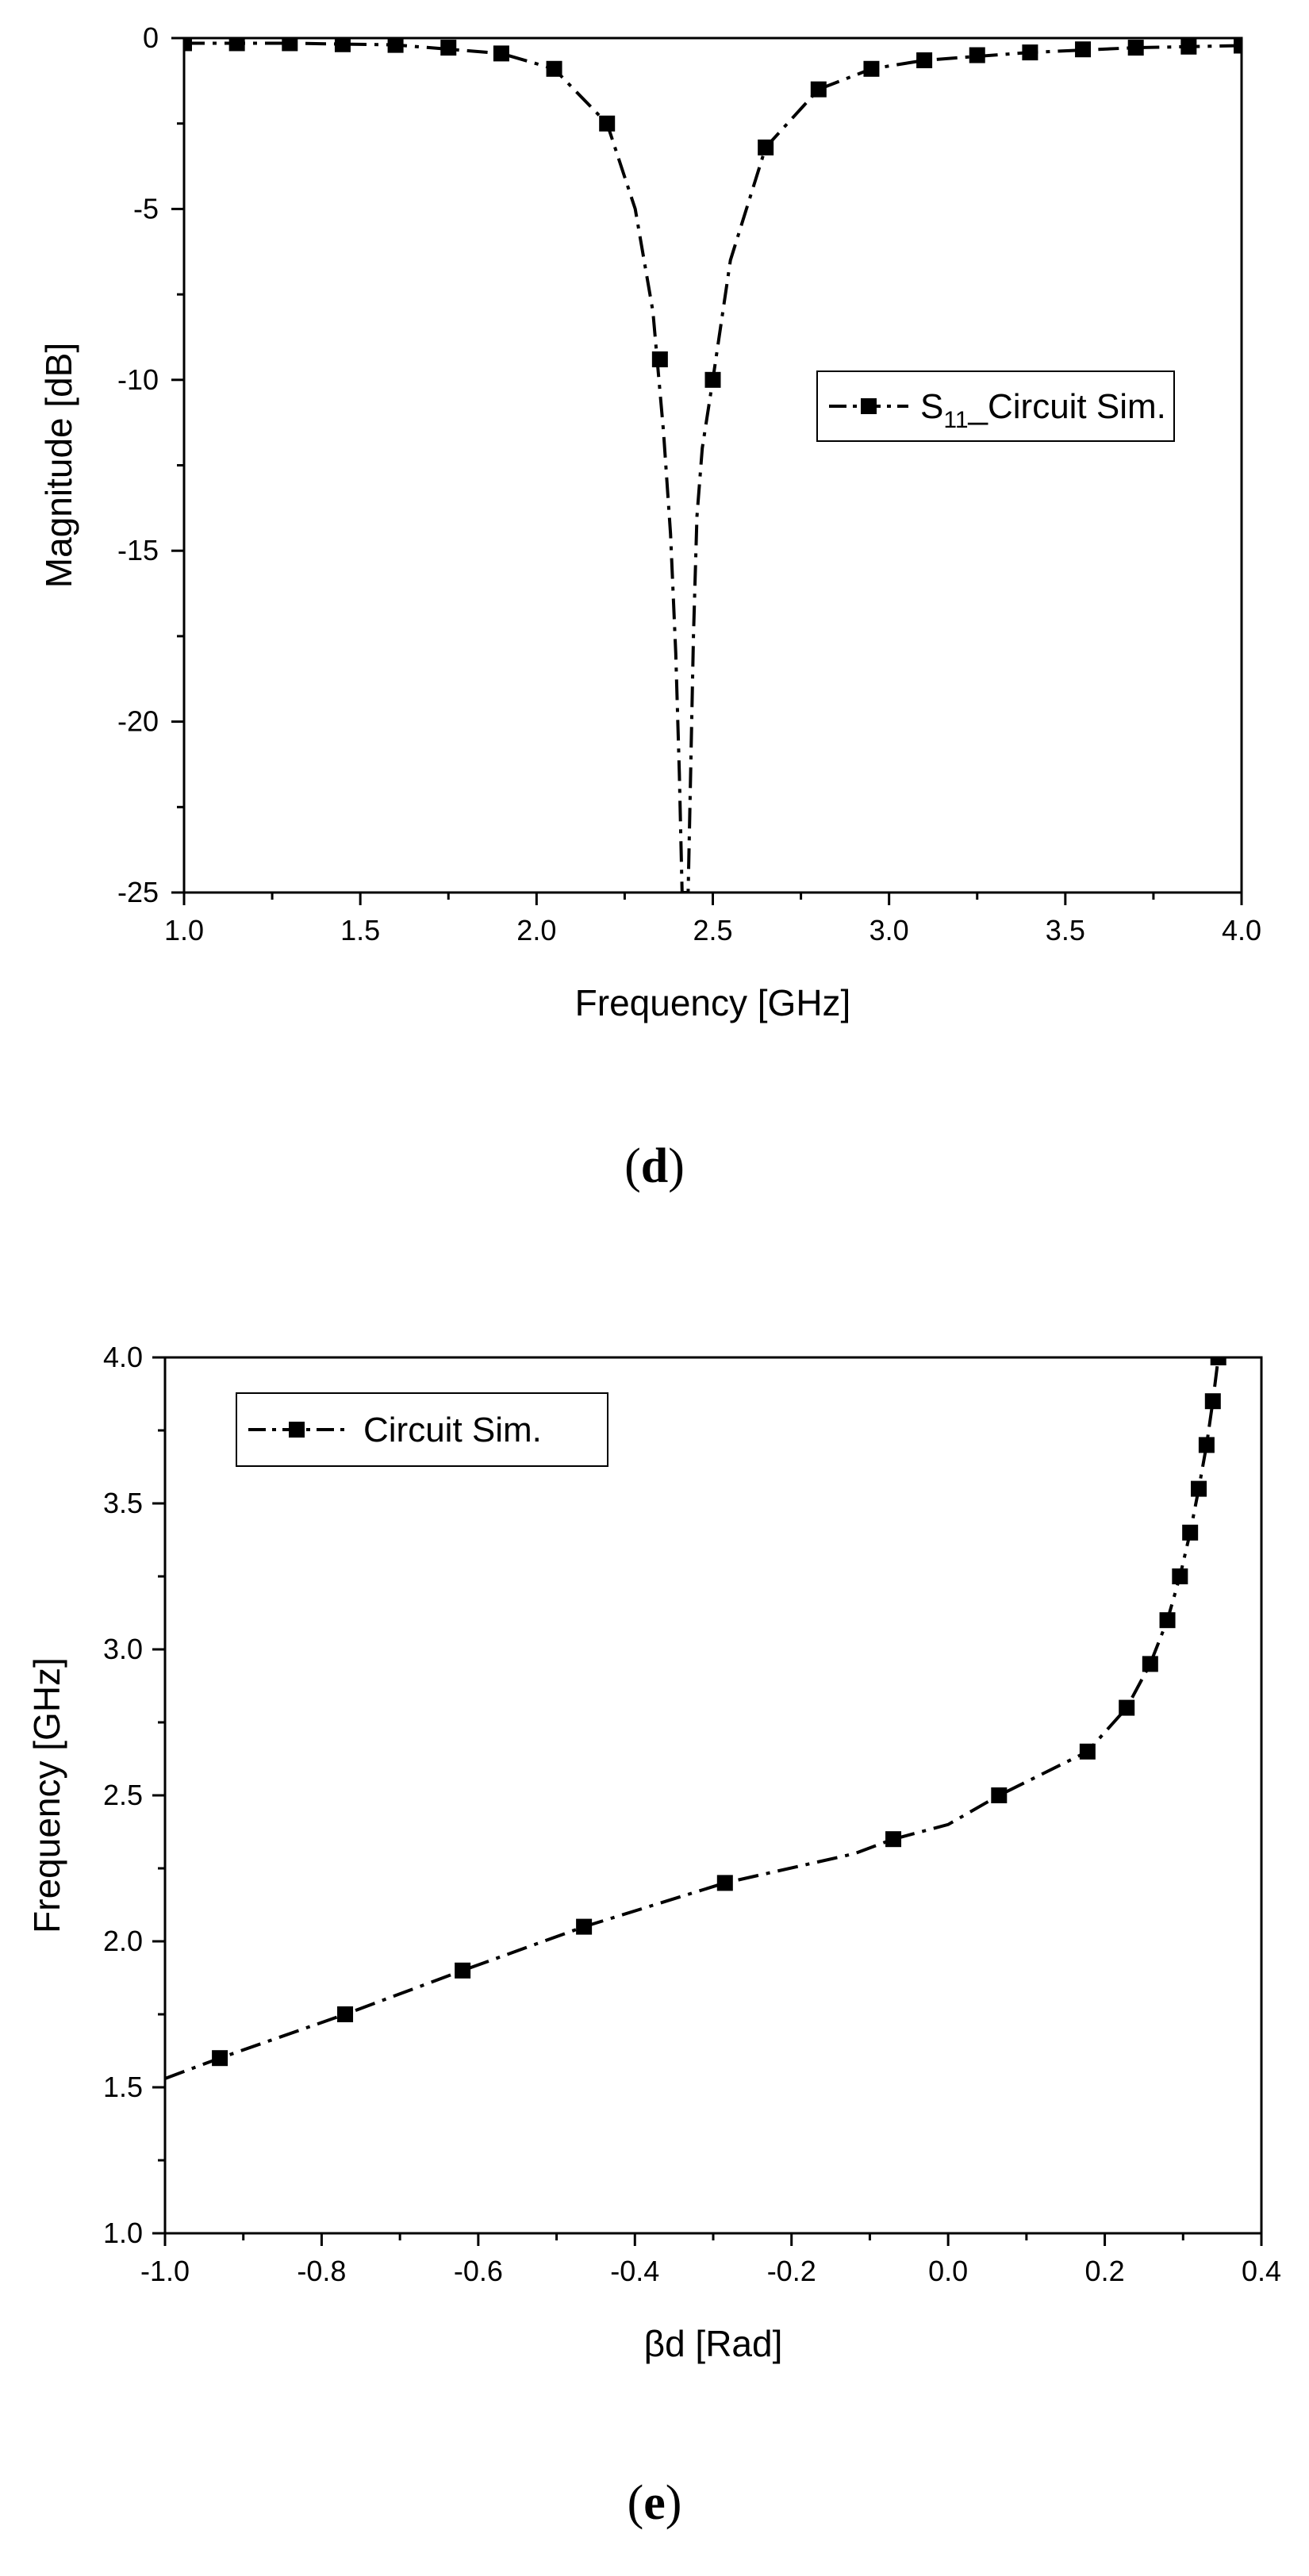  Describe the element at coordinates (138, 721) in the screenshot. I see `y-tick-label: -20` at that location.